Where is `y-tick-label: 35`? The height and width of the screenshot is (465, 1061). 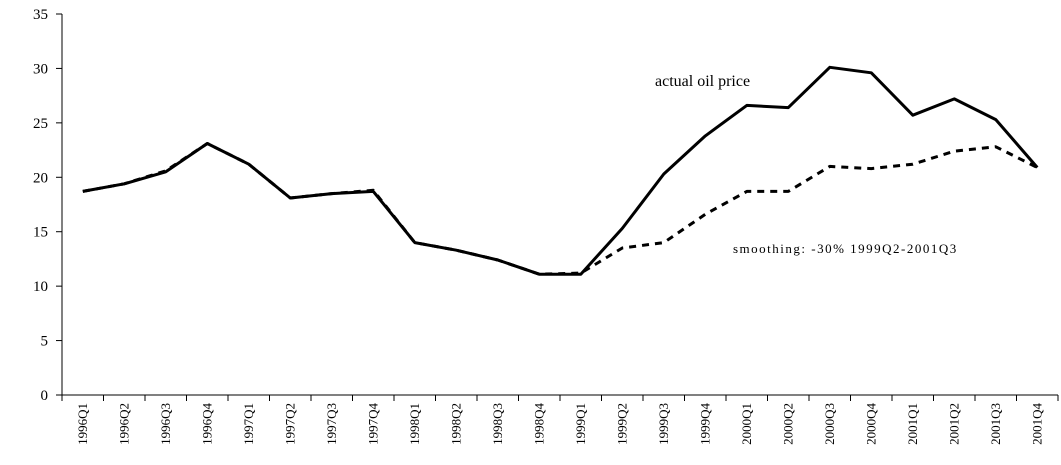 y-tick-label: 35 is located at coordinates (40, 15).